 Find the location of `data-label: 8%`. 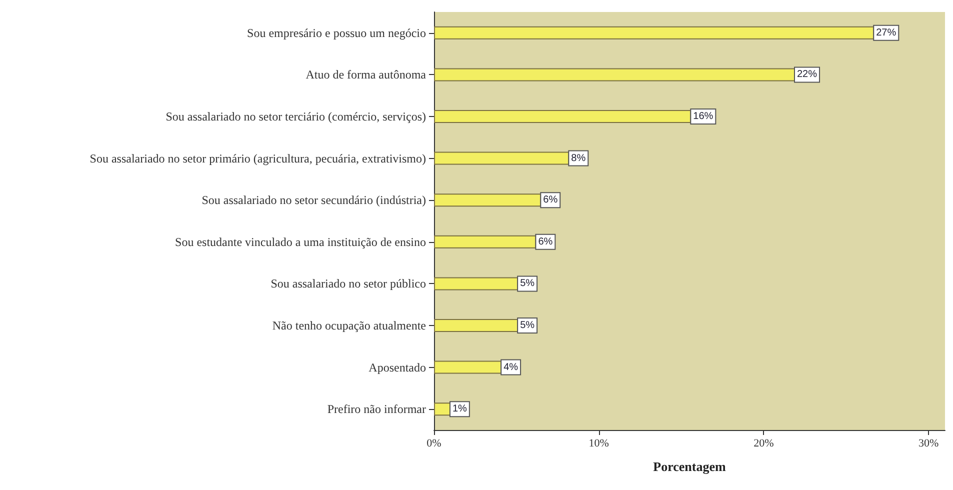

data-label: 8% is located at coordinates (578, 158).